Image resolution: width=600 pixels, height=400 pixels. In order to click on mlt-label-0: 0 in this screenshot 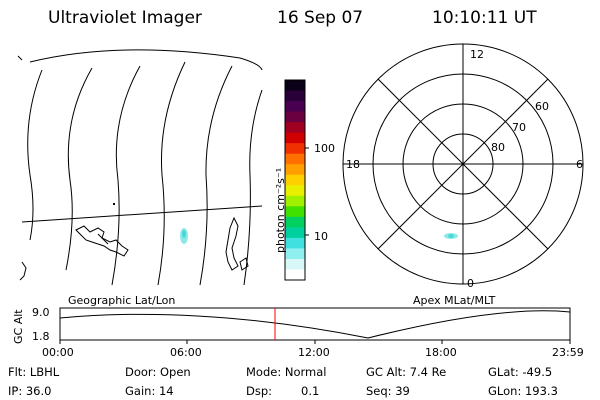, I will do `click(470, 283)`.